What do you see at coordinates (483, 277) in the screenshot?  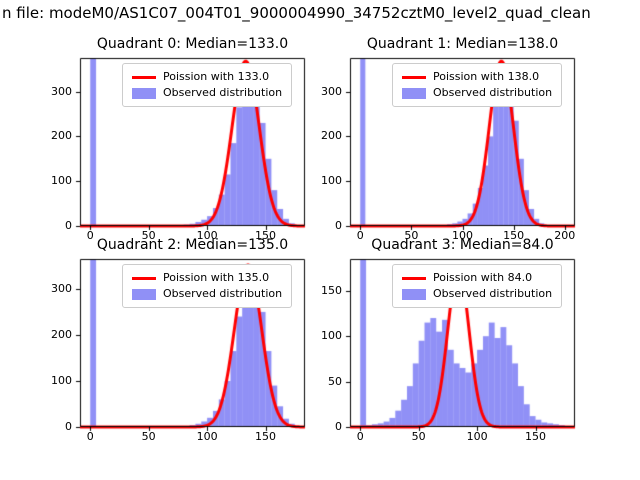 I see `legend-label-poisson: Poission with 84.0` at bounding box center [483, 277].